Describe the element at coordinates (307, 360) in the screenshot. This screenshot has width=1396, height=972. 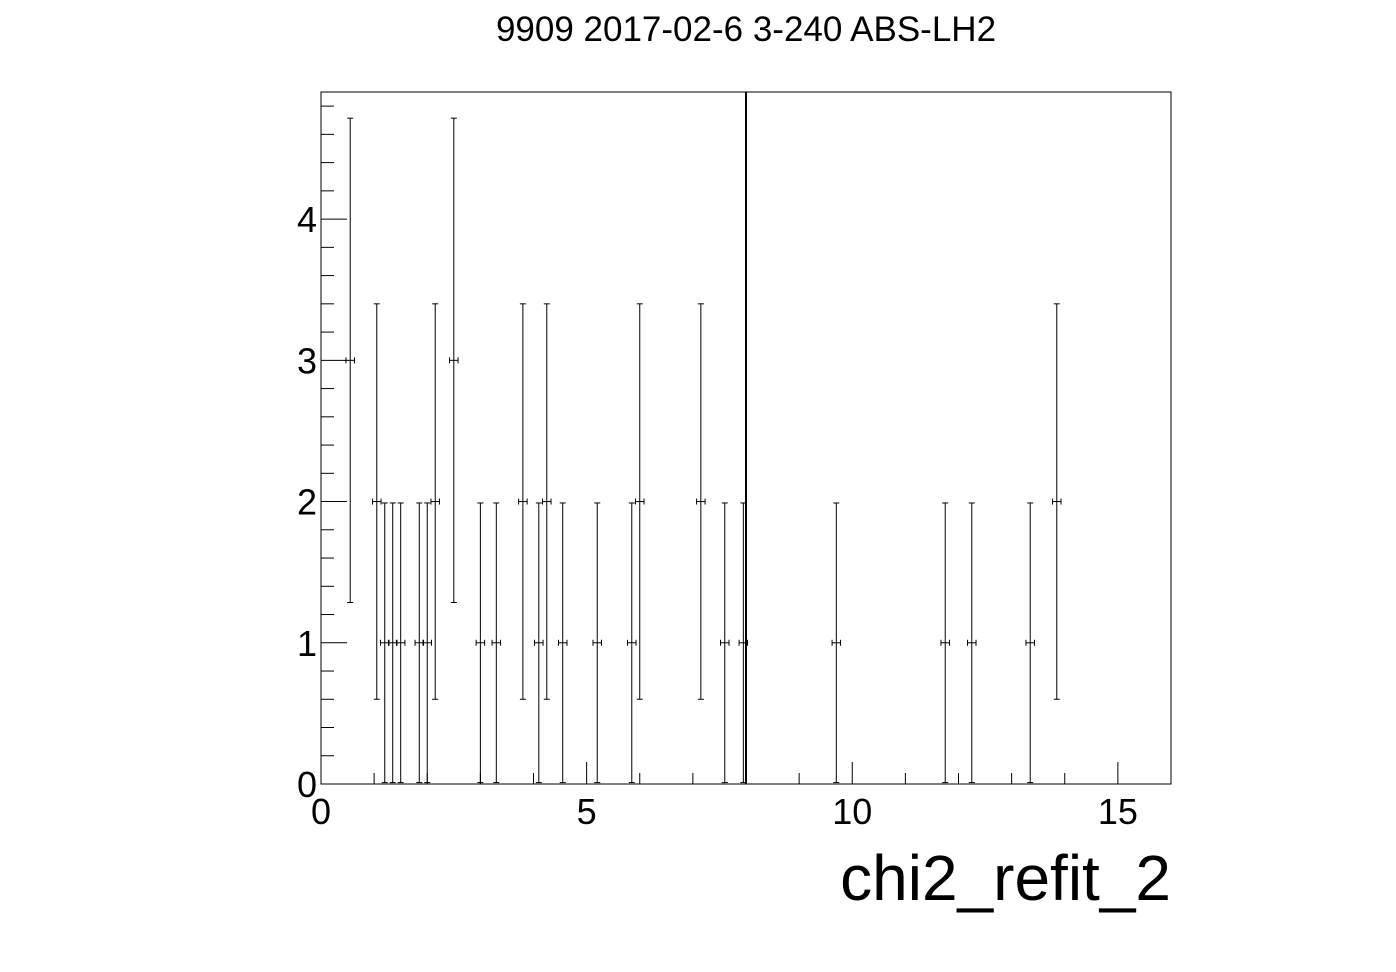
I see `y-tick-label: 3` at that location.